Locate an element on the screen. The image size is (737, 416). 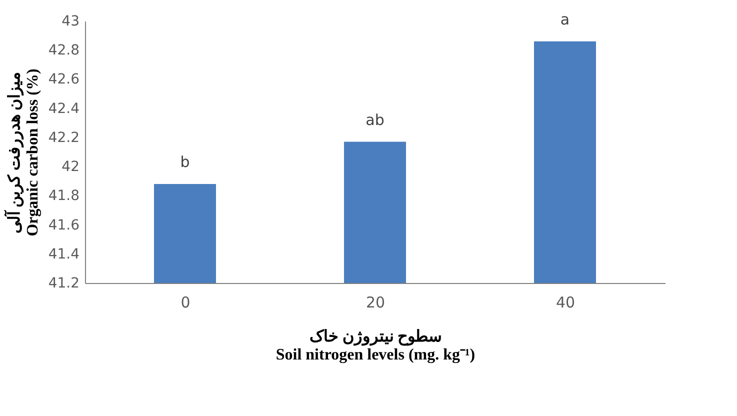
x-tick-label: 40 is located at coordinates (566, 303).